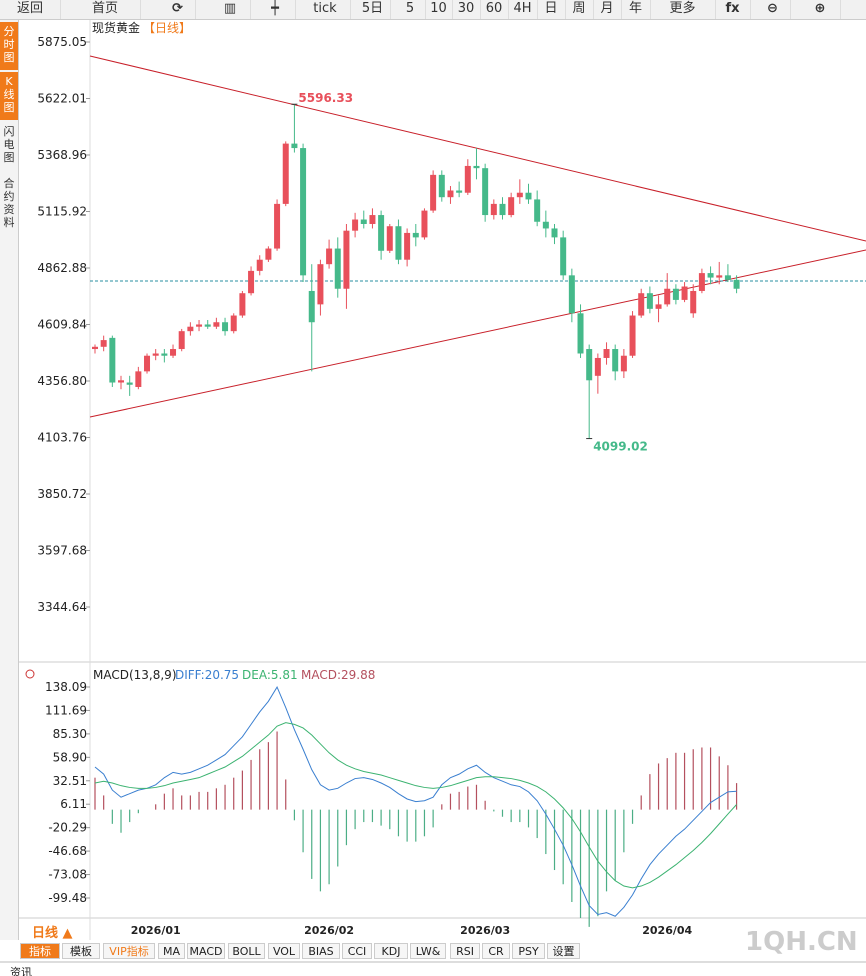 The width and height of the screenshot is (866, 976). Describe the element at coordinates (636, 9) in the screenshot. I see `toolbar-button: 年` at that location.